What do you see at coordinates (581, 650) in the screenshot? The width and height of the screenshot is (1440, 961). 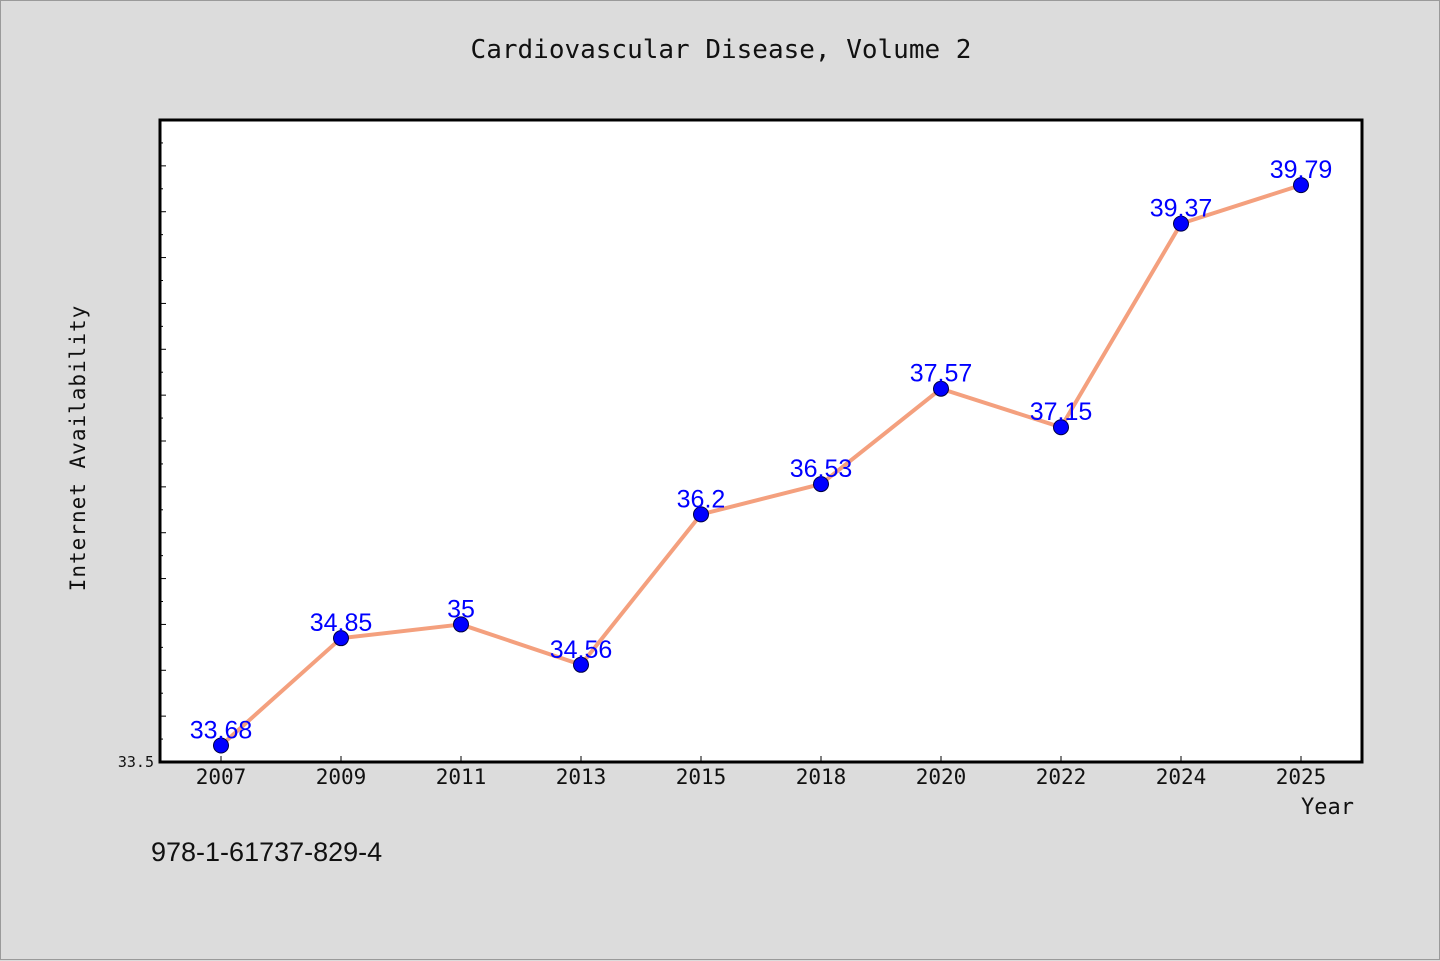 I see `data-label: 34.56` at bounding box center [581, 650].